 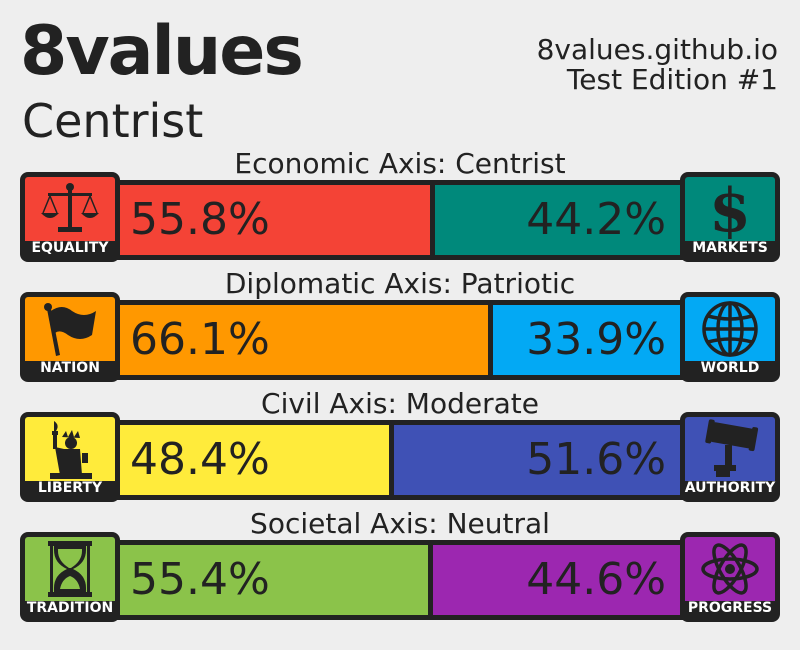 I want to click on icon-fill-liberty, so click(x=70, y=449).